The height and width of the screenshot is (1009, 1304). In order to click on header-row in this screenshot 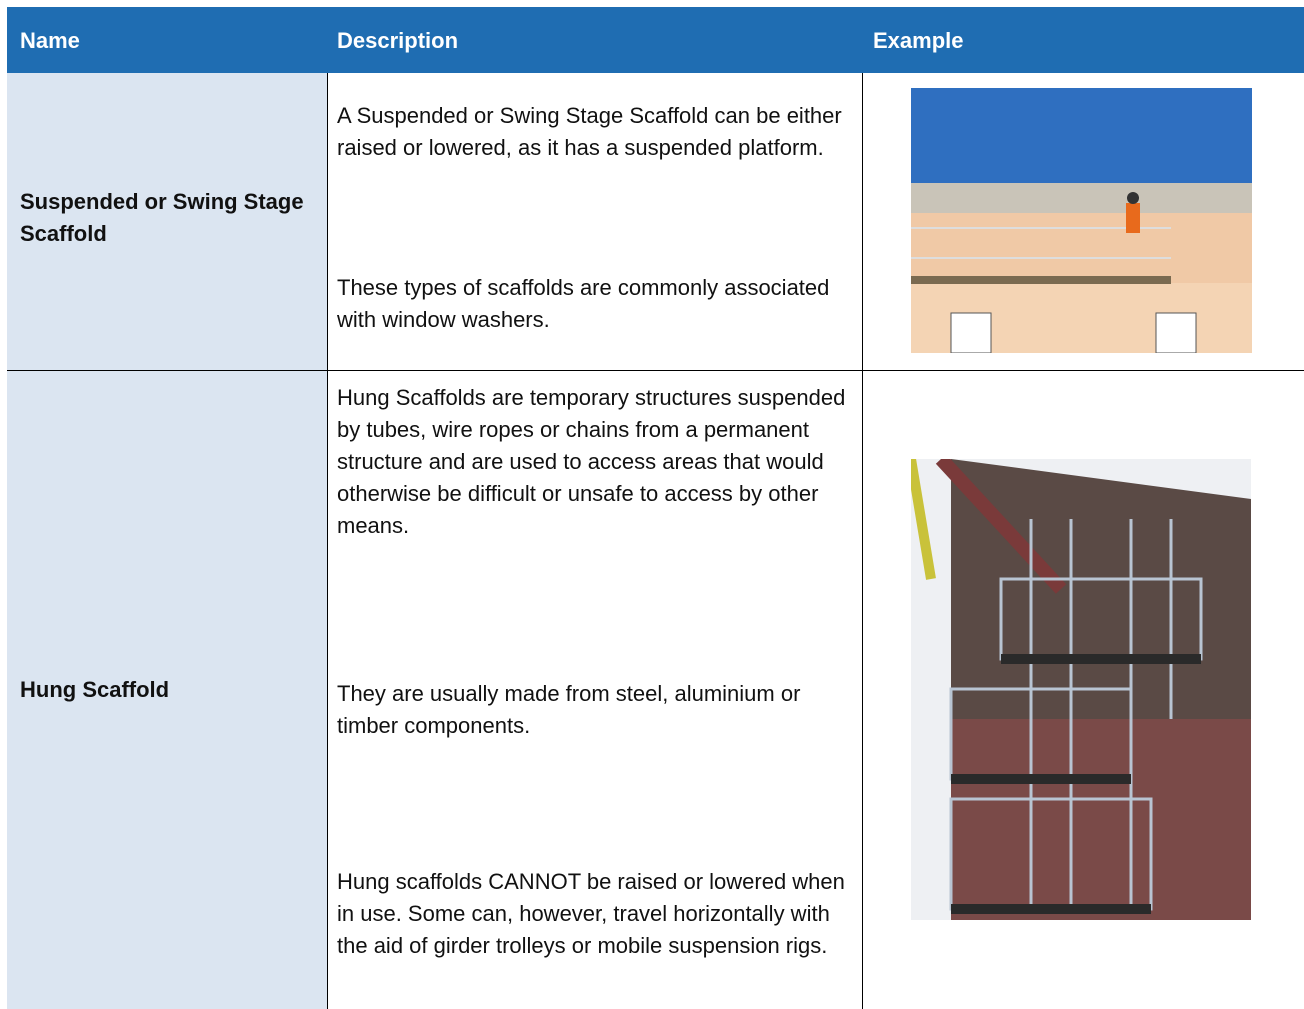, I will do `click(655, 40)`.